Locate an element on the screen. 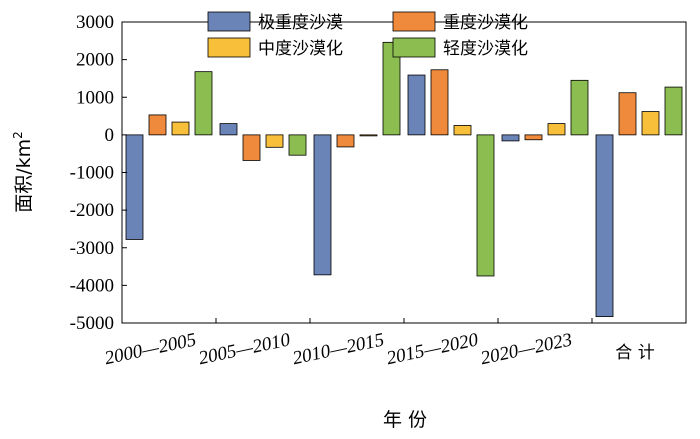  bar-s2-c2 is located at coordinates (251, 147).